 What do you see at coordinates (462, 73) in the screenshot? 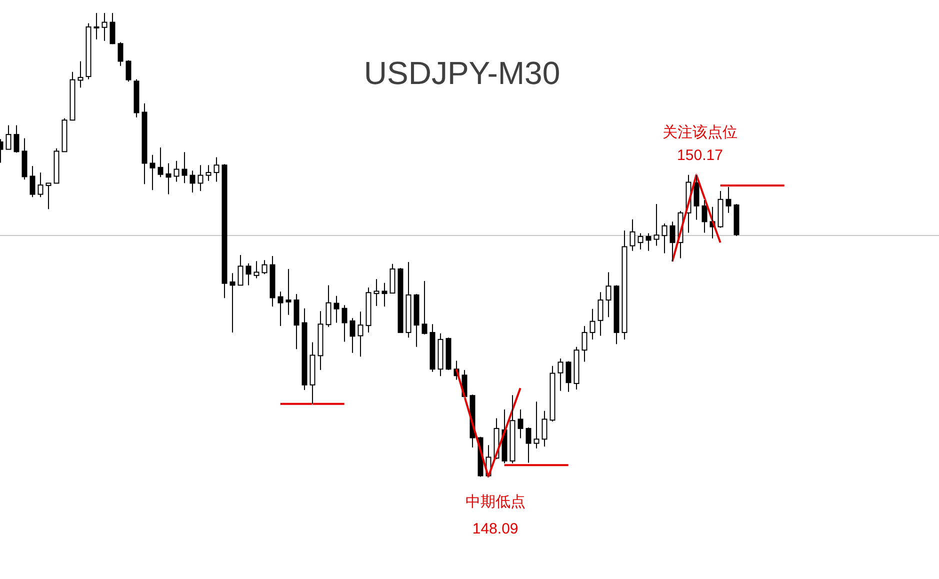
I see `text: USDJPY-M30` at bounding box center [462, 73].